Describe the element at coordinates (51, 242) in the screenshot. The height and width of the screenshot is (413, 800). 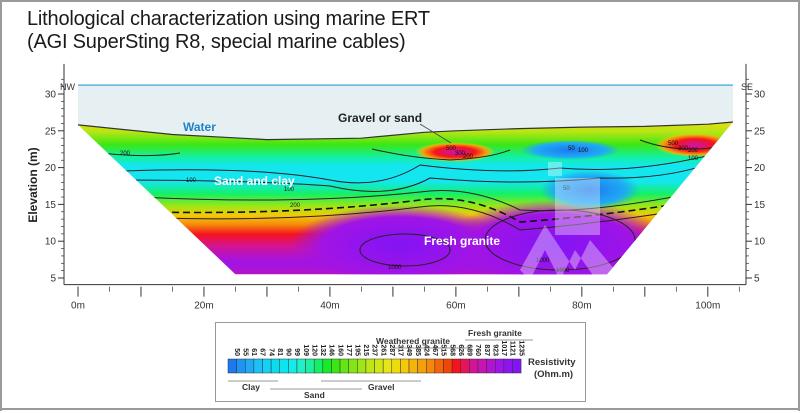
I see `y-tick-label: 10` at that location.